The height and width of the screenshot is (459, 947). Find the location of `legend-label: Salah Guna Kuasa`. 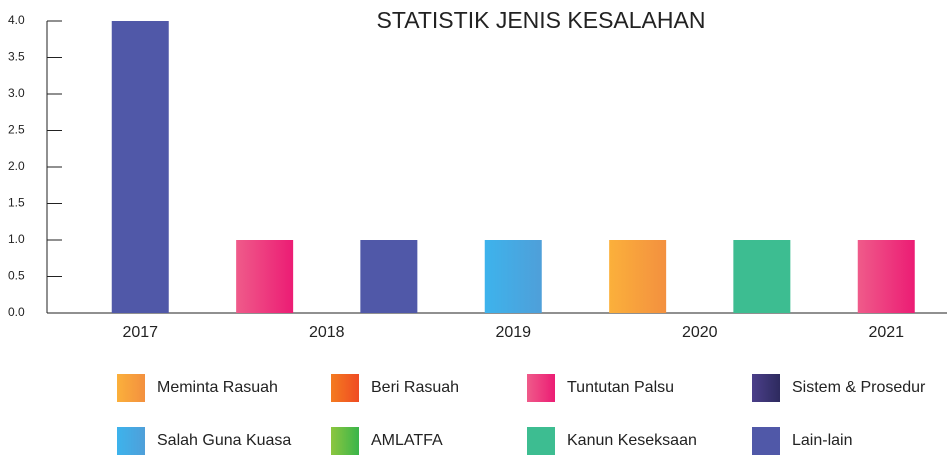

legend-label: Salah Guna Kuasa is located at coordinates (224, 440).